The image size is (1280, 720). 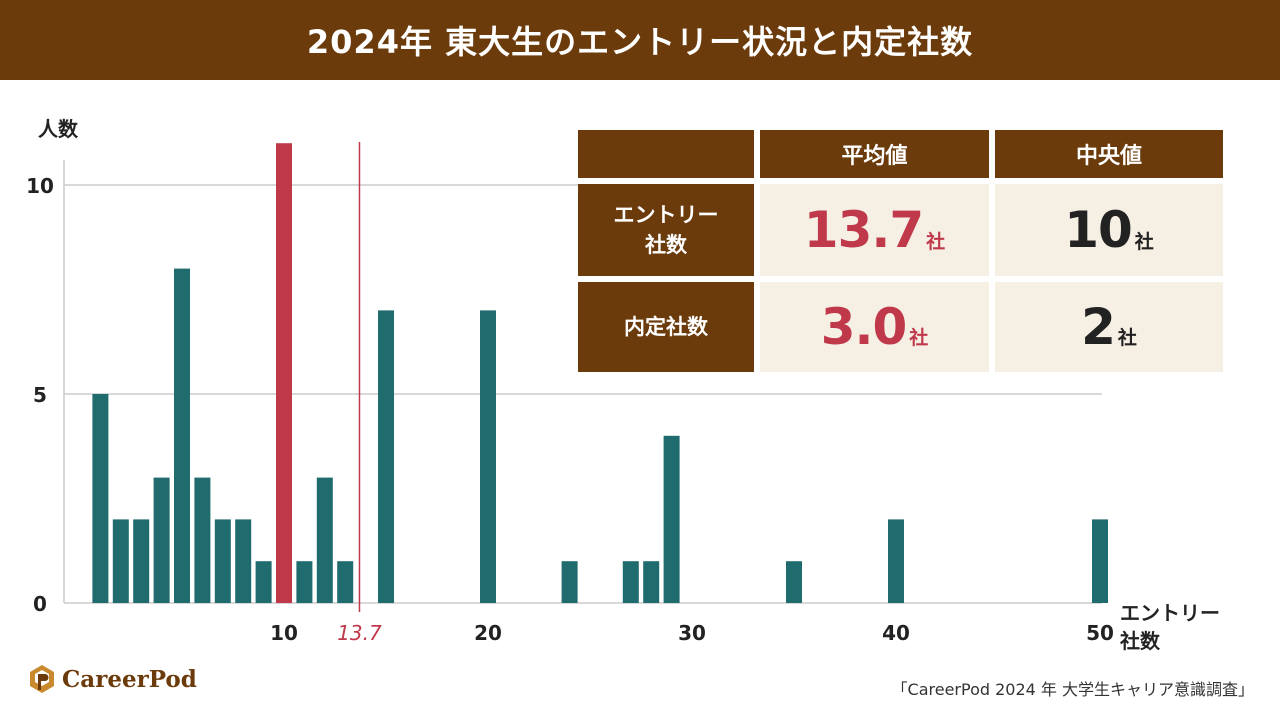 I want to click on stats-offer-mean-value: 3.0, so click(x=864, y=327).